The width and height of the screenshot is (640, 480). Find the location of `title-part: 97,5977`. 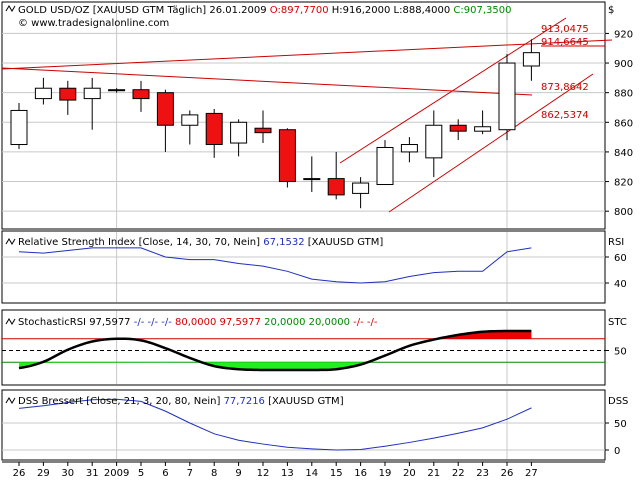

title-part: 97,5977 is located at coordinates (111, 322).